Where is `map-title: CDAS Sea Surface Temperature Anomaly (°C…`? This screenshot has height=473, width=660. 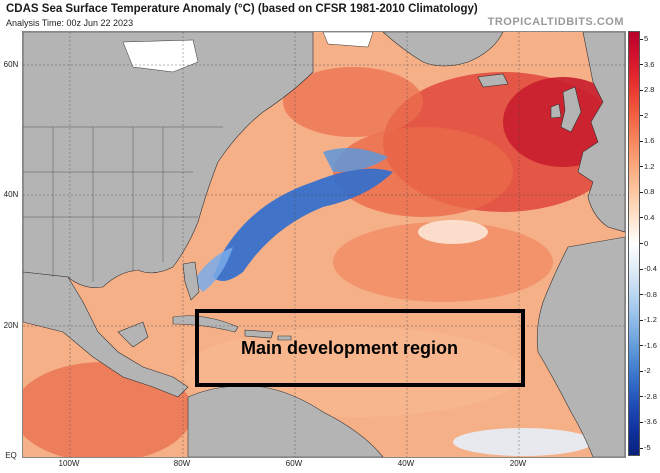 map-title: CDAS Sea Surface Temperature Anomaly (°C… is located at coordinates (242, 9).